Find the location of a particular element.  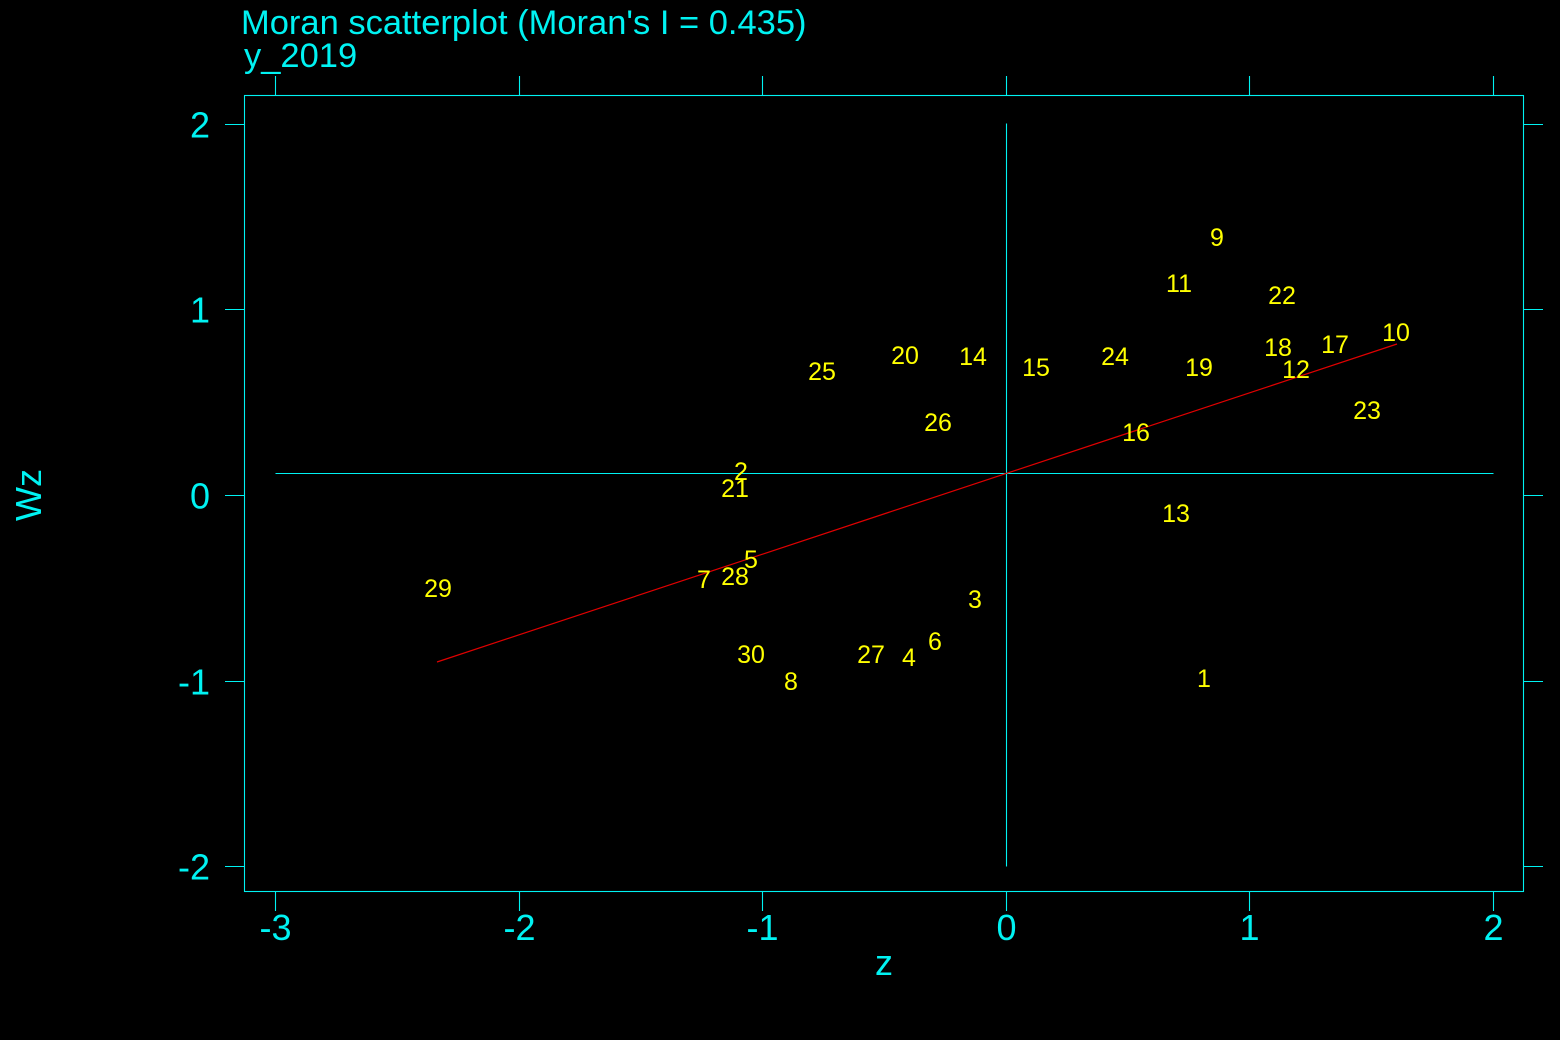

svg-text: 12 is located at coordinates (1296, 370).